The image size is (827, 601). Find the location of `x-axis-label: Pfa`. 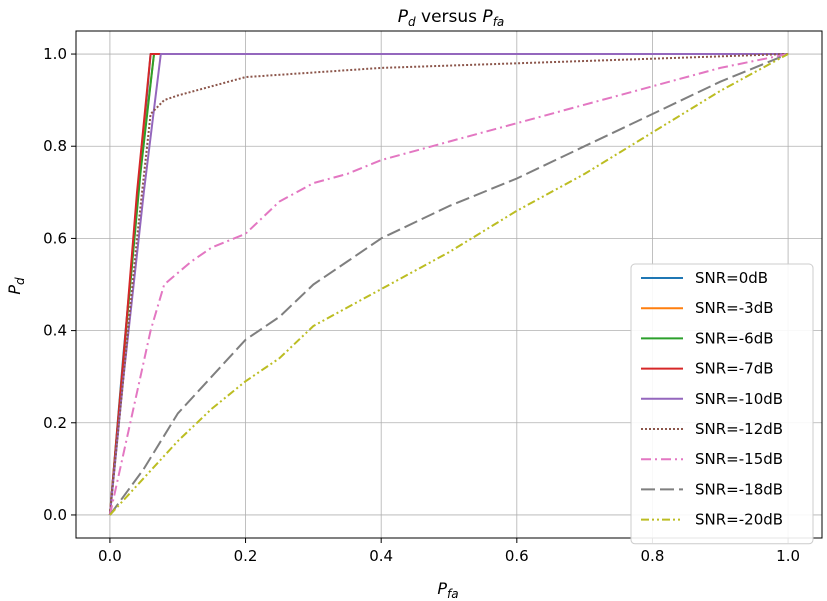

x-axis-label: Pfa is located at coordinates (447, 590).